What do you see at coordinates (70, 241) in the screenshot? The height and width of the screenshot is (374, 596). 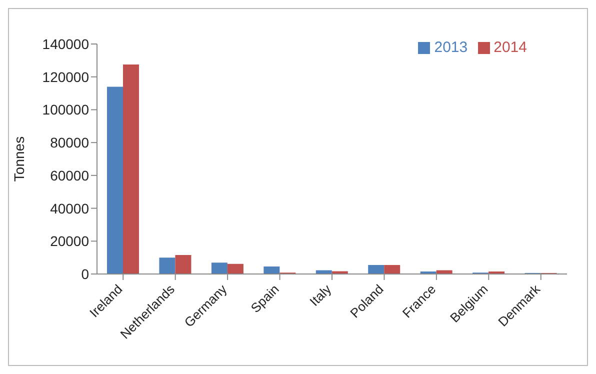 I see `y-tick-label: 20000` at bounding box center [70, 241].